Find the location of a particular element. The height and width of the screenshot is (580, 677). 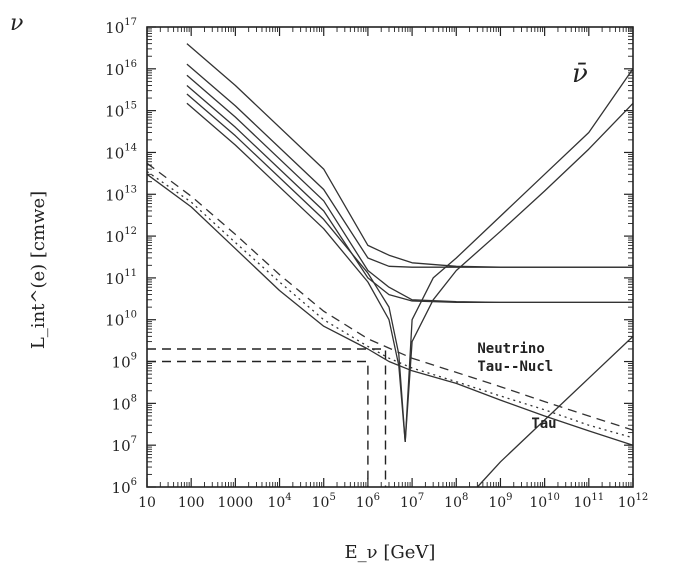

y-tick-label: 10⁸ is located at coordinates (124, 403).